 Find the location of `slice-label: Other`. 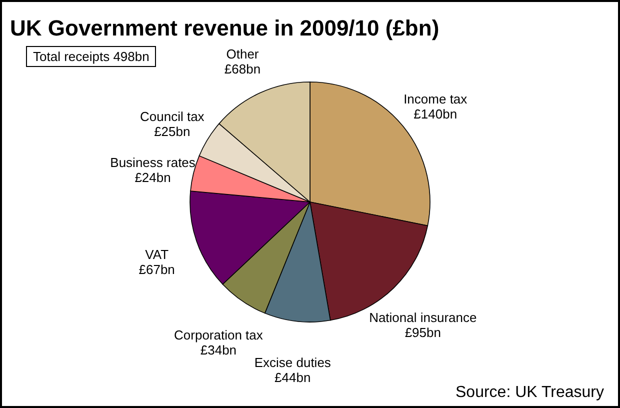

slice-label: Other is located at coordinates (243, 54).